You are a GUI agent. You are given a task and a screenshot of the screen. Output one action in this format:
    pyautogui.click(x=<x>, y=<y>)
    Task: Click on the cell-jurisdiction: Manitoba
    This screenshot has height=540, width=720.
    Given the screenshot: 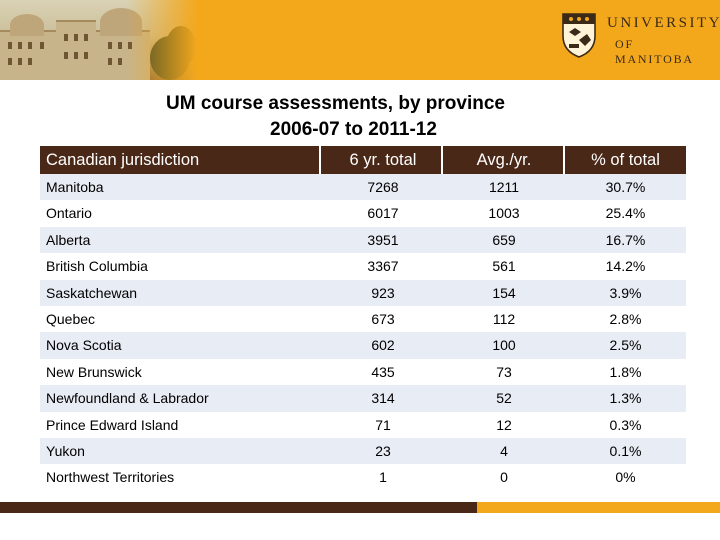 What is the action you would take?
    pyautogui.click(x=75, y=187)
    